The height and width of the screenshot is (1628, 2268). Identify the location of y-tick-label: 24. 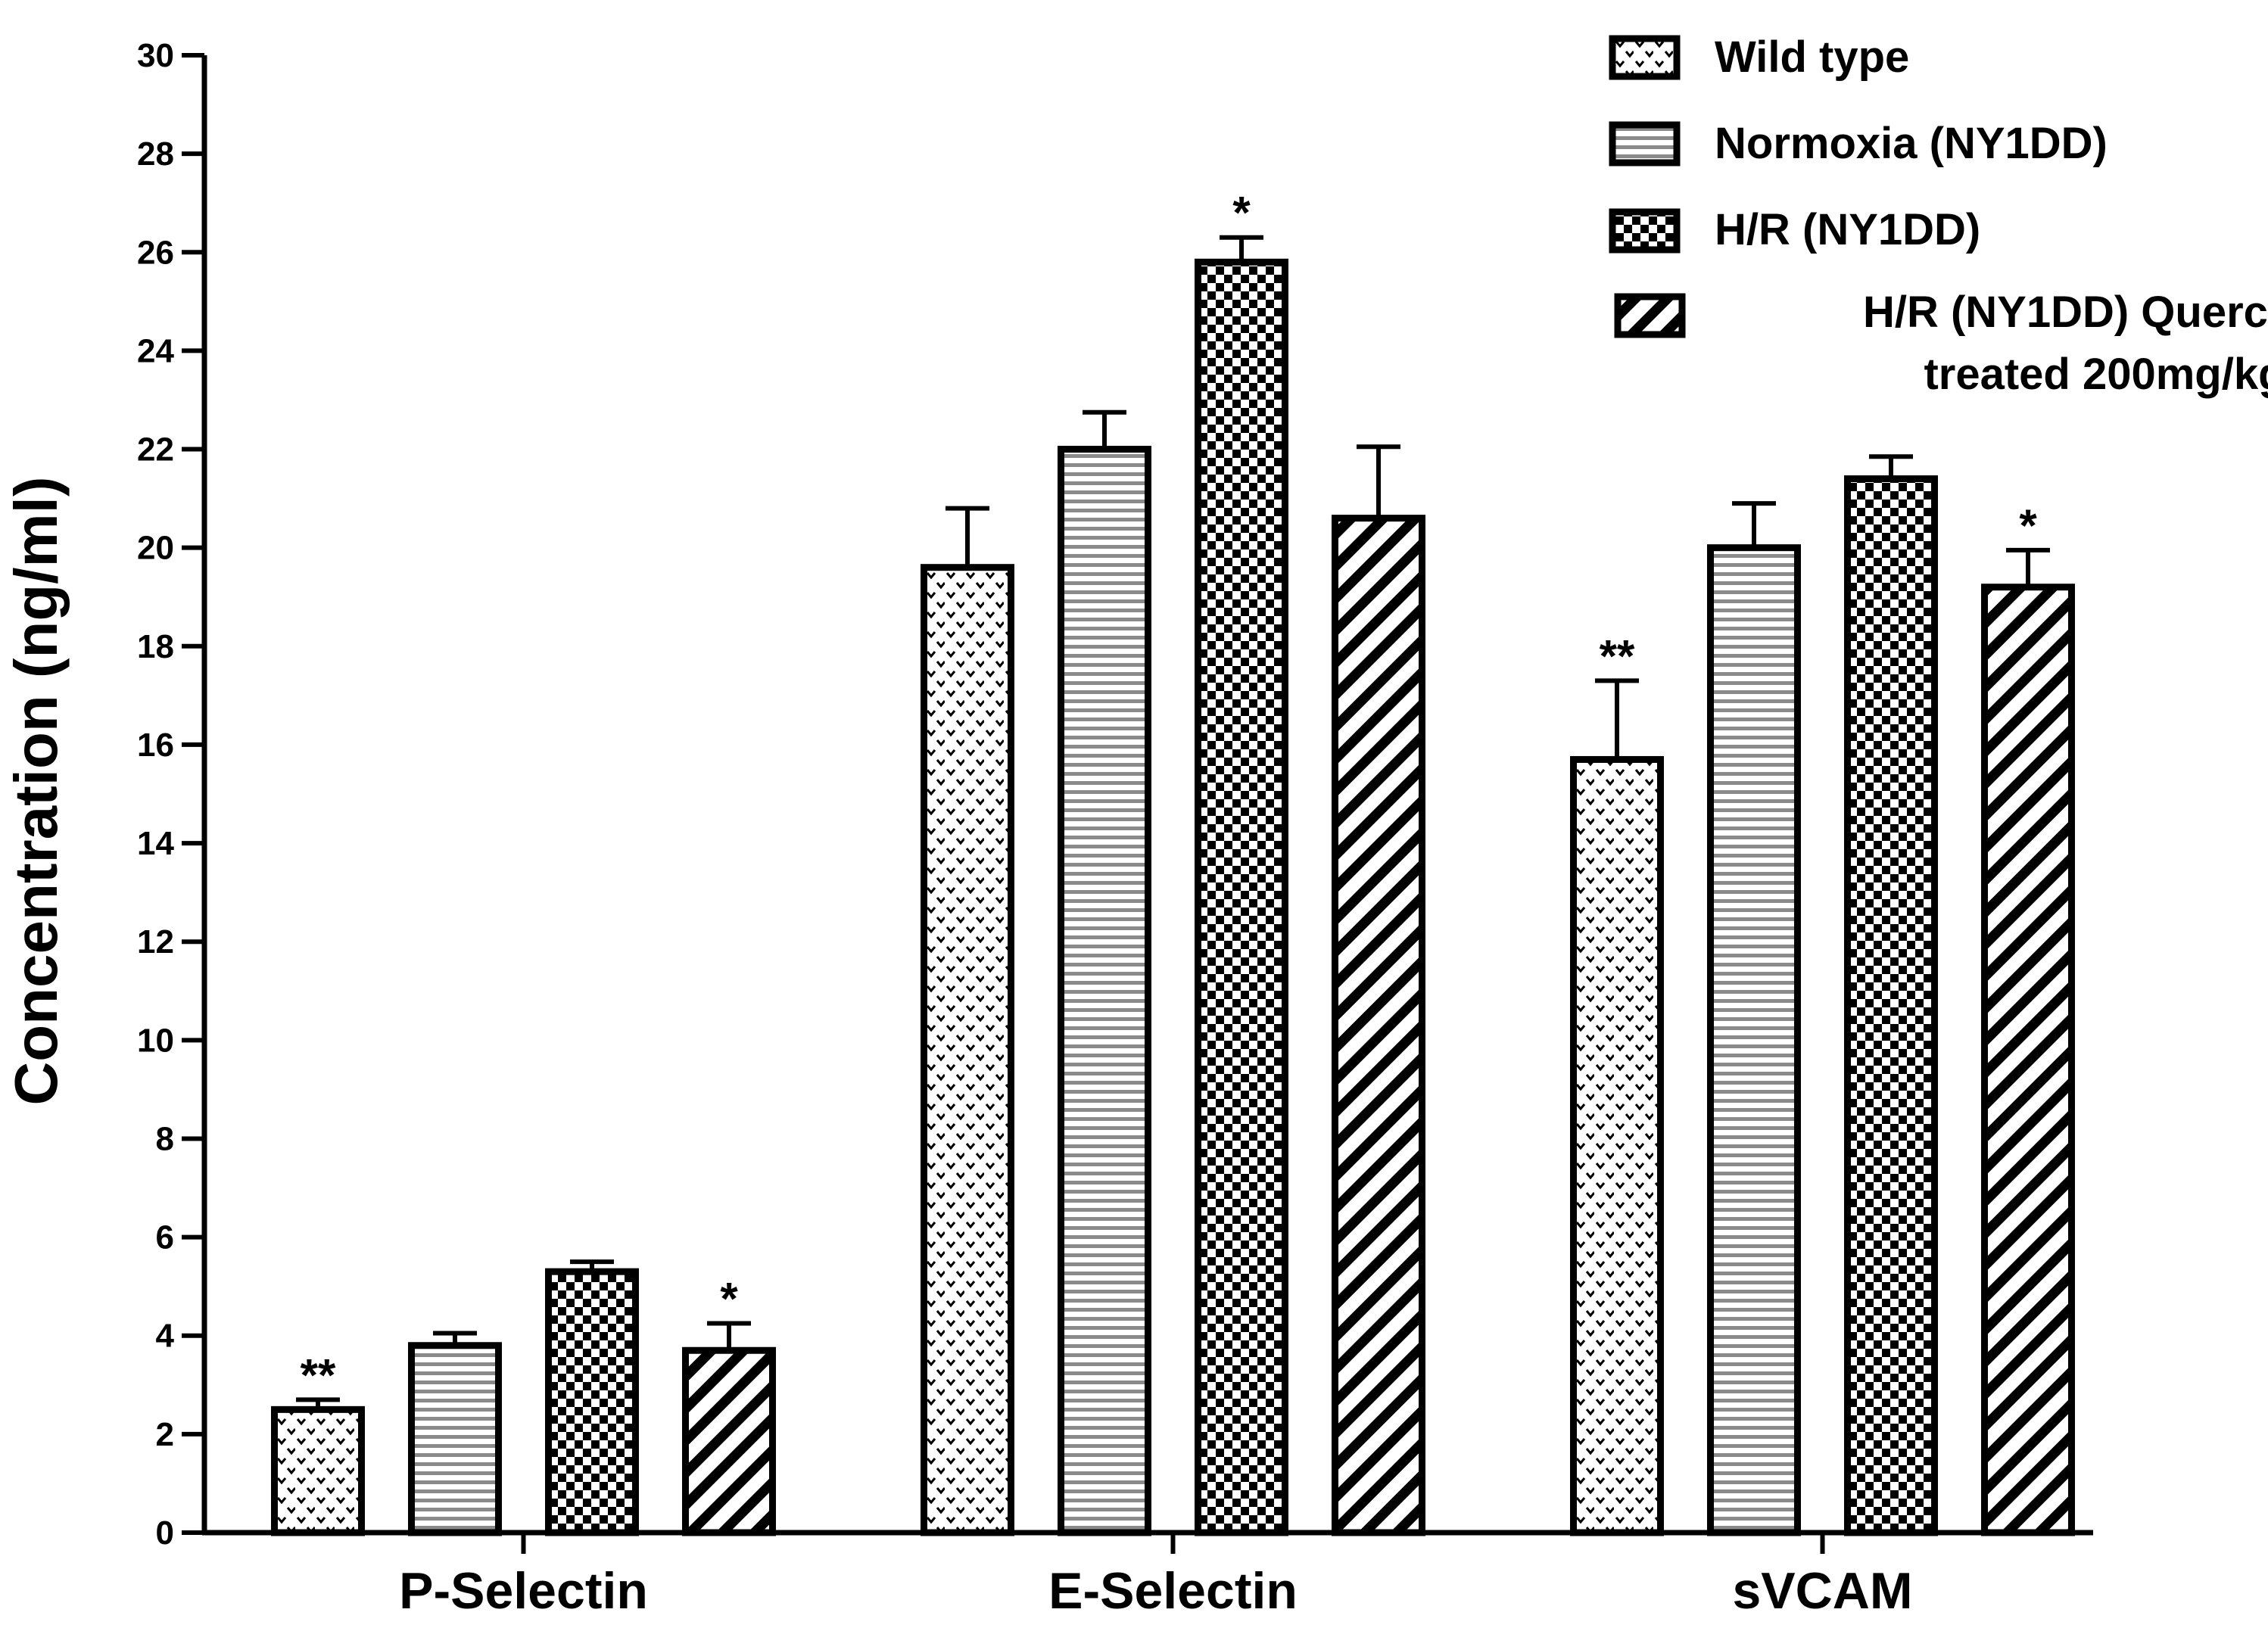
(155, 350).